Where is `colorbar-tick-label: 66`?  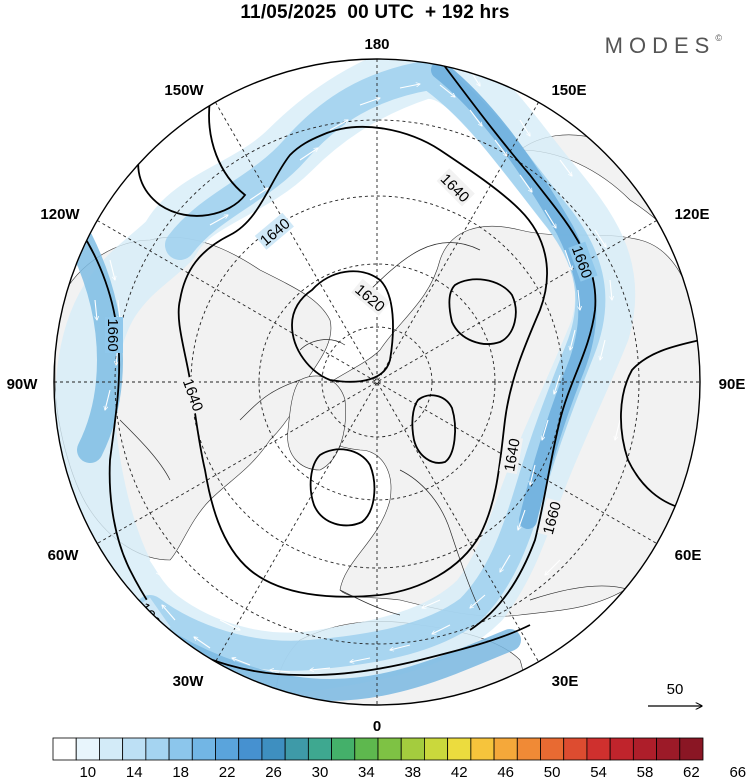 colorbar-tick-label: 66 is located at coordinates (737, 772).